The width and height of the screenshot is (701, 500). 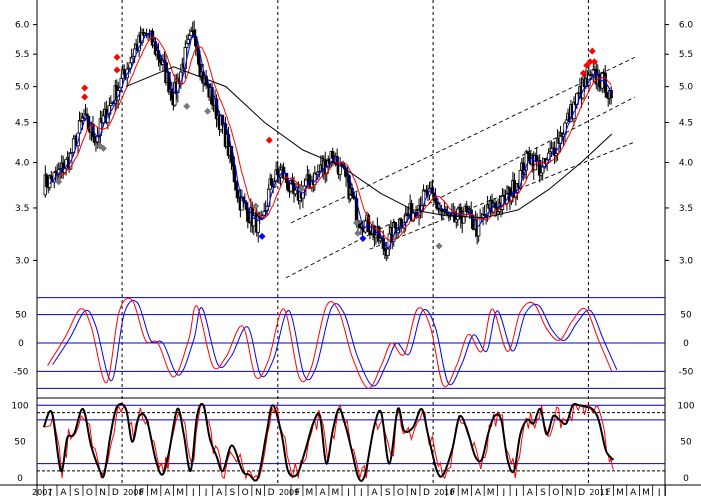 I want to click on price-tick-label-left: 6.0, so click(x=22, y=26).